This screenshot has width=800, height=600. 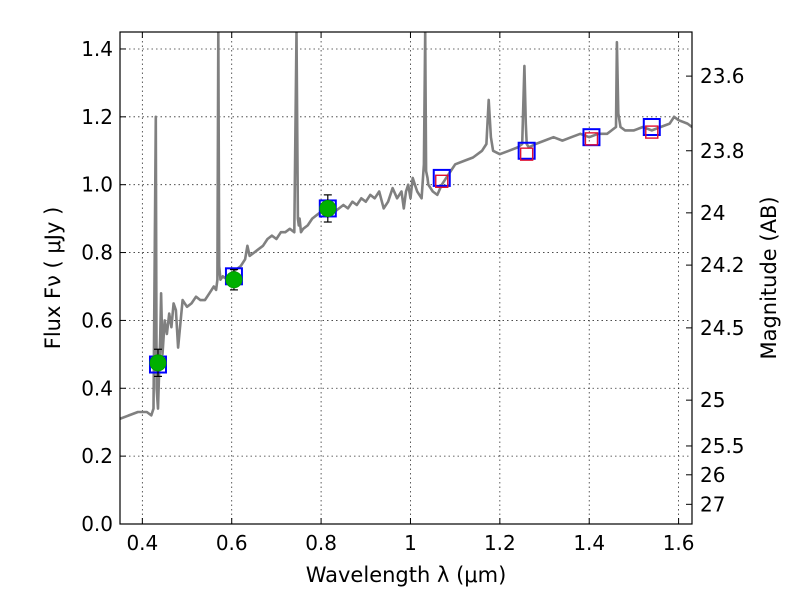 What do you see at coordinates (321, 543) in the screenshot?
I see `x-tick-label: 0.8` at bounding box center [321, 543].